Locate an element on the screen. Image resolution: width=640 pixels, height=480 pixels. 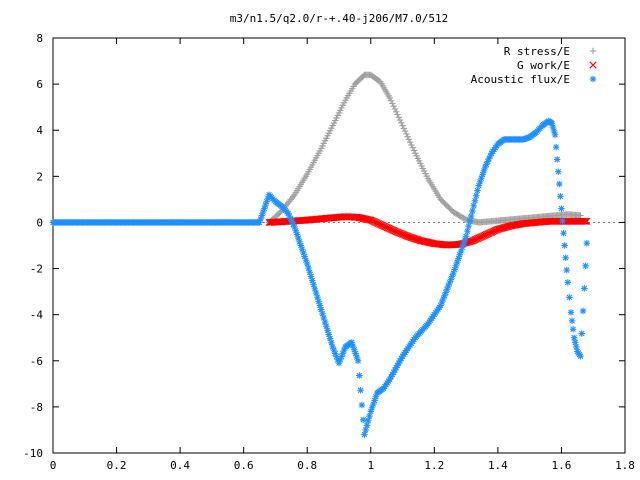
series-x-markers is located at coordinates (428, 231).